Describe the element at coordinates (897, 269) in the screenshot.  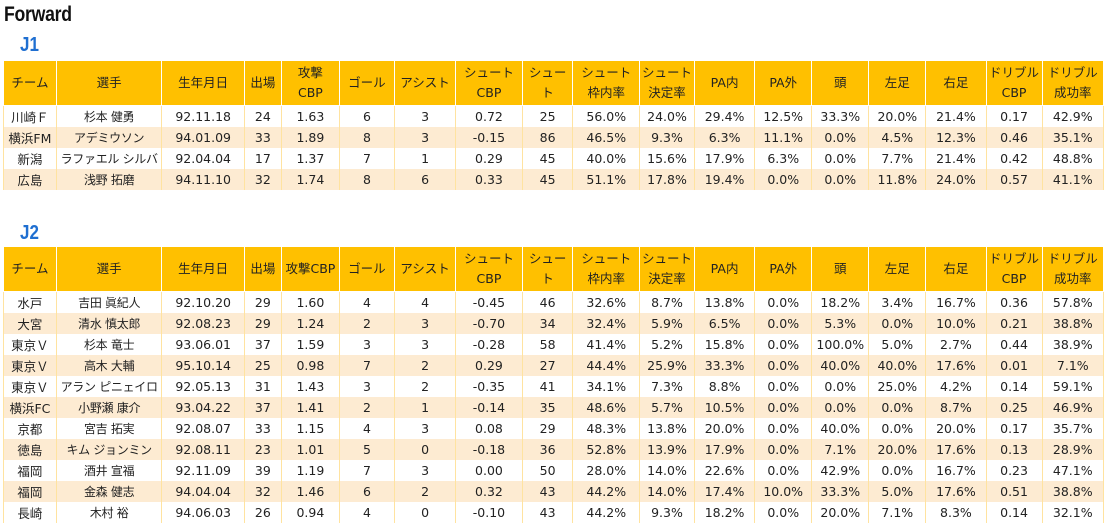
I see `column-header-left-foot: 左足` at that location.